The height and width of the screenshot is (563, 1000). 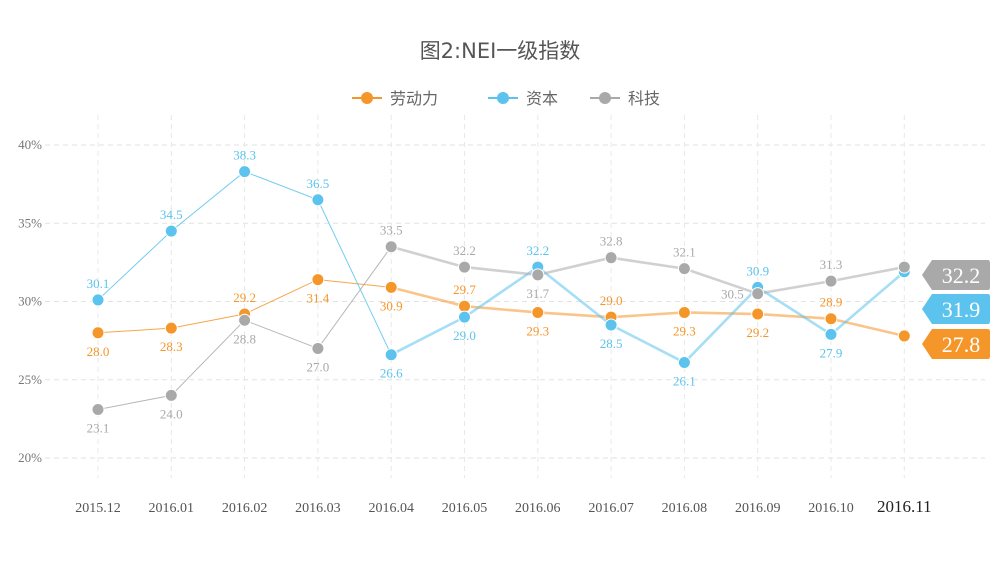 What do you see at coordinates (98, 351) in the screenshot?
I see `data-label: 28.0` at bounding box center [98, 351].